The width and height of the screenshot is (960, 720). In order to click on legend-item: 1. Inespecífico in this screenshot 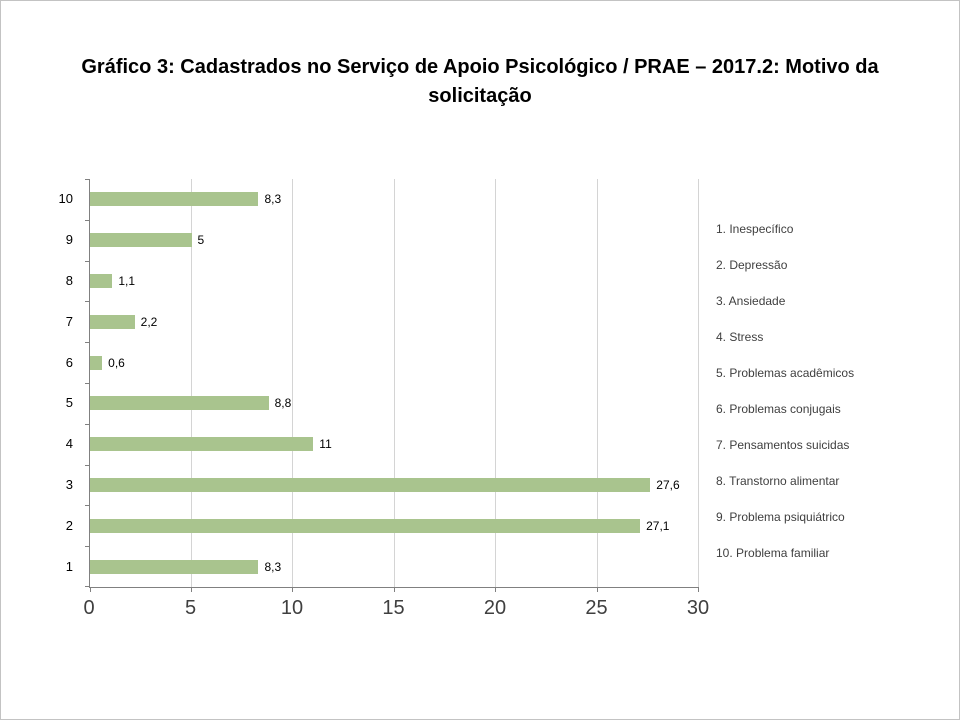, I will do `click(755, 229)`.